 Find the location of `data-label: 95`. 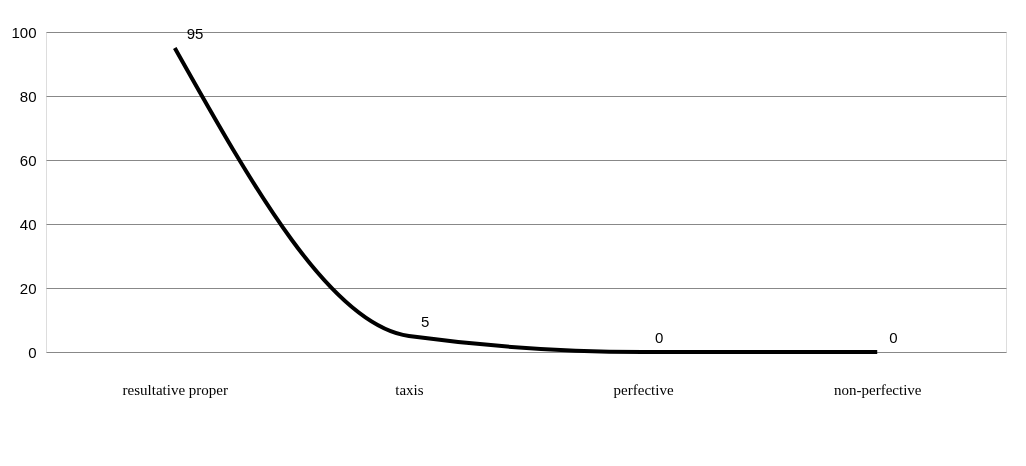

data-label: 95 is located at coordinates (195, 33).